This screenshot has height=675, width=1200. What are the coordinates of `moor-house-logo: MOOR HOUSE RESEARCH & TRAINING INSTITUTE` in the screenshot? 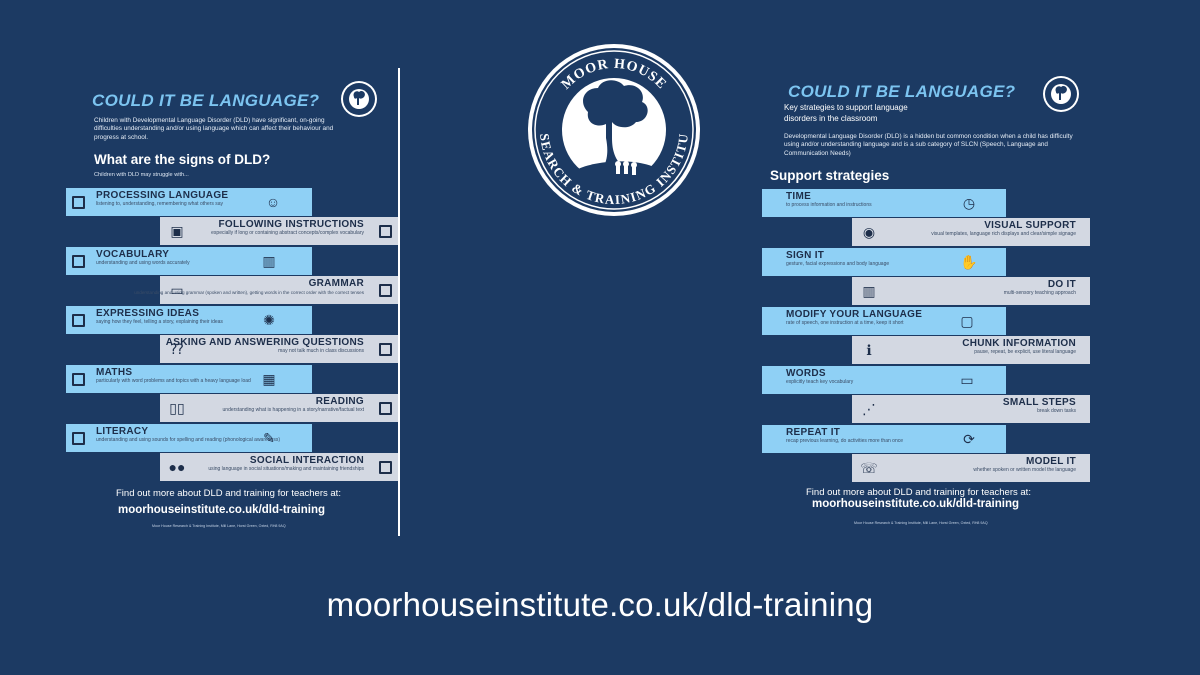 It's located at (613, 129).